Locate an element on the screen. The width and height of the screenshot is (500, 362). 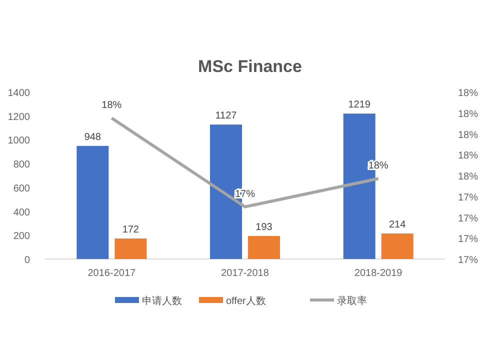
y-tick-label: 400 is located at coordinates (21, 212).